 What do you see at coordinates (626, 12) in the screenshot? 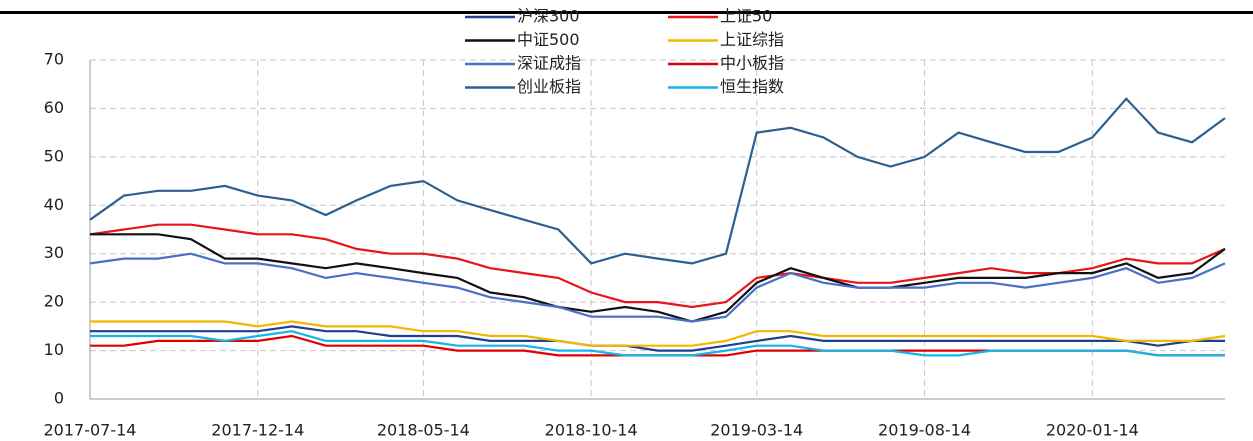
I see `top-rule` at bounding box center [626, 12].